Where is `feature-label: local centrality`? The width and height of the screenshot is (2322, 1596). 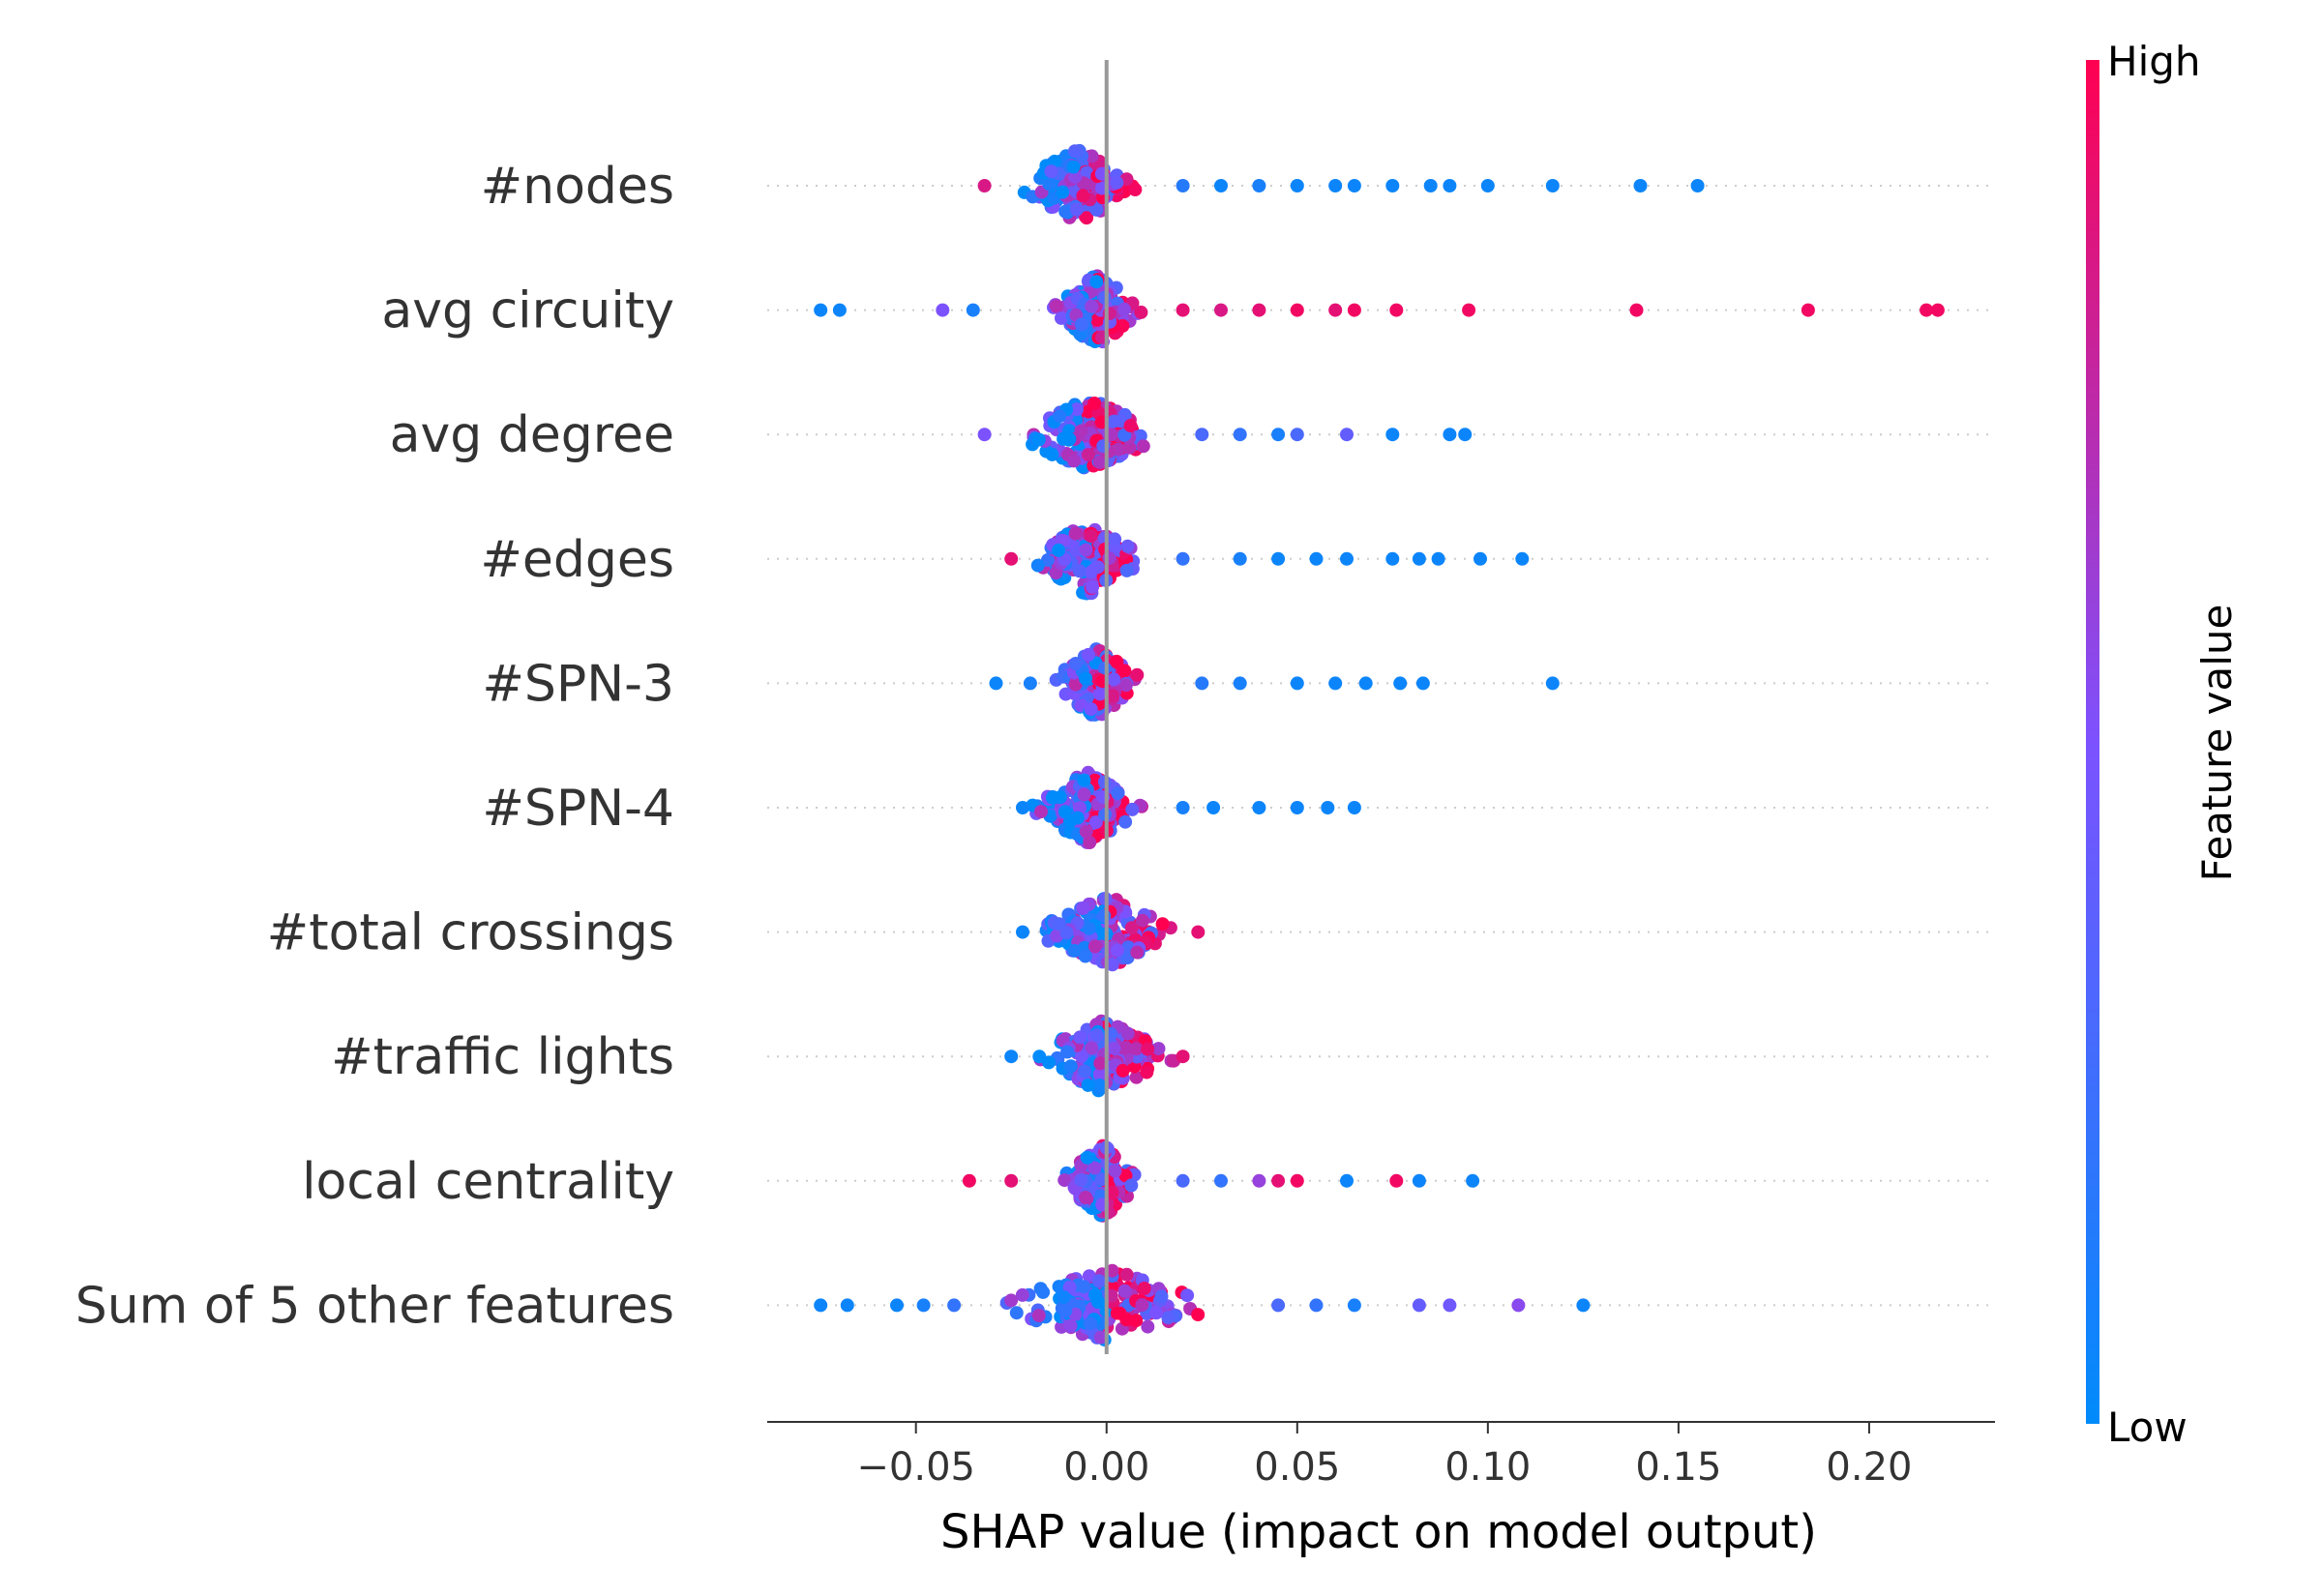
feature-label: local centrality is located at coordinates (488, 1182).